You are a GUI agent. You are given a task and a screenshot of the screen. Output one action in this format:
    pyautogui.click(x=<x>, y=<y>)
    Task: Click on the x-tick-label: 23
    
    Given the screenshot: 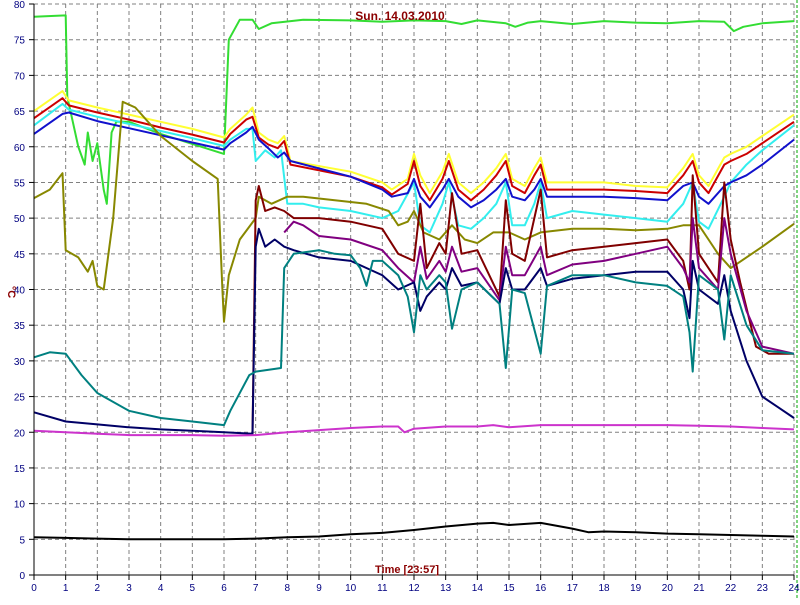 What is the action you would take?
    pyautogui.click(x=763, y=588)
    